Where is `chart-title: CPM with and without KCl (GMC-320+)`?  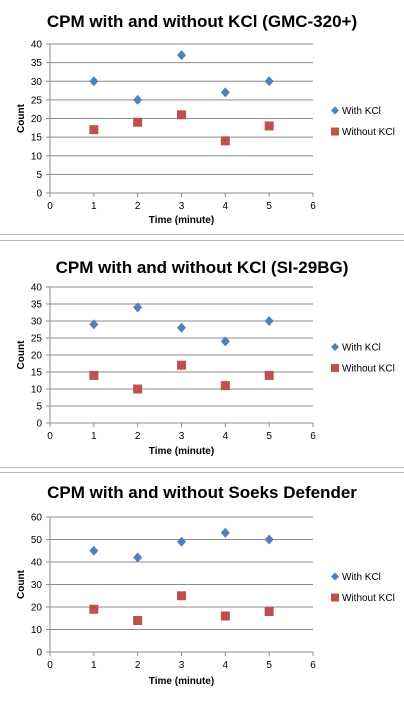
chart-title: CPM with and without KCl (GMC-320+) is located at coordinates (202, 21).